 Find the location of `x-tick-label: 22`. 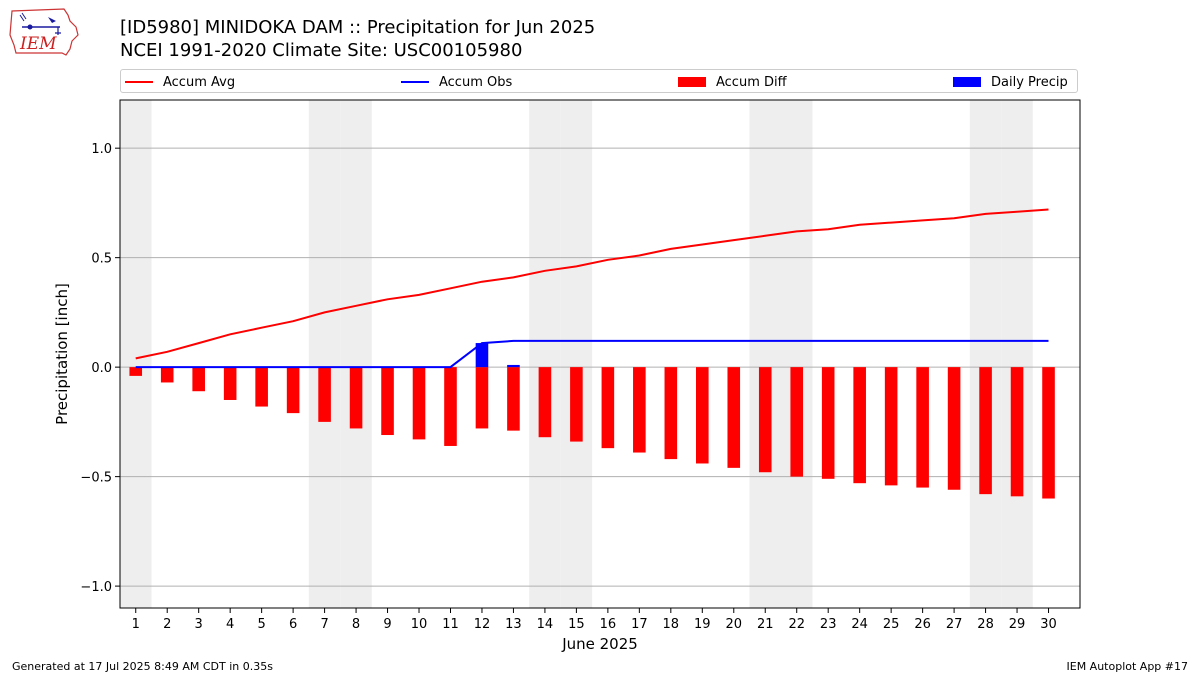

x-tick-label: 22 is located at coordinates (796, 624).